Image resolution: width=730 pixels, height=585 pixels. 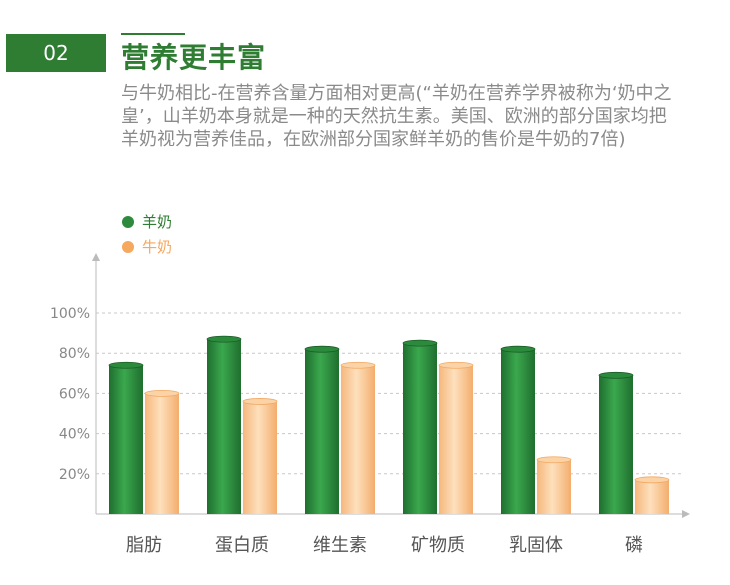 What do you see at coordinates (536, 545) in the screenshot?
I see `x-tick-label: 乳固体` at bounding box center [536, 545].